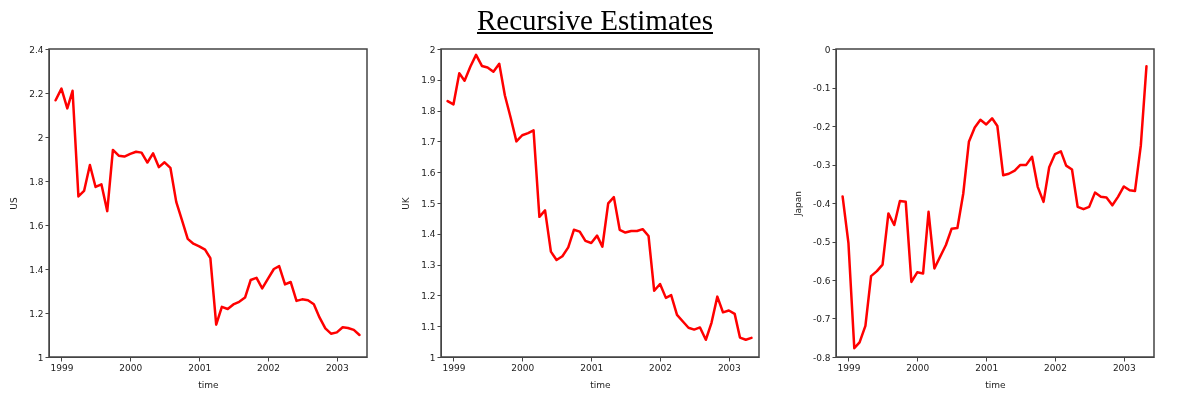  What do you see at coordinates (406, 203) in the screenshot?
I see `y-axis-title: UK` at bounding box center [406, 203].